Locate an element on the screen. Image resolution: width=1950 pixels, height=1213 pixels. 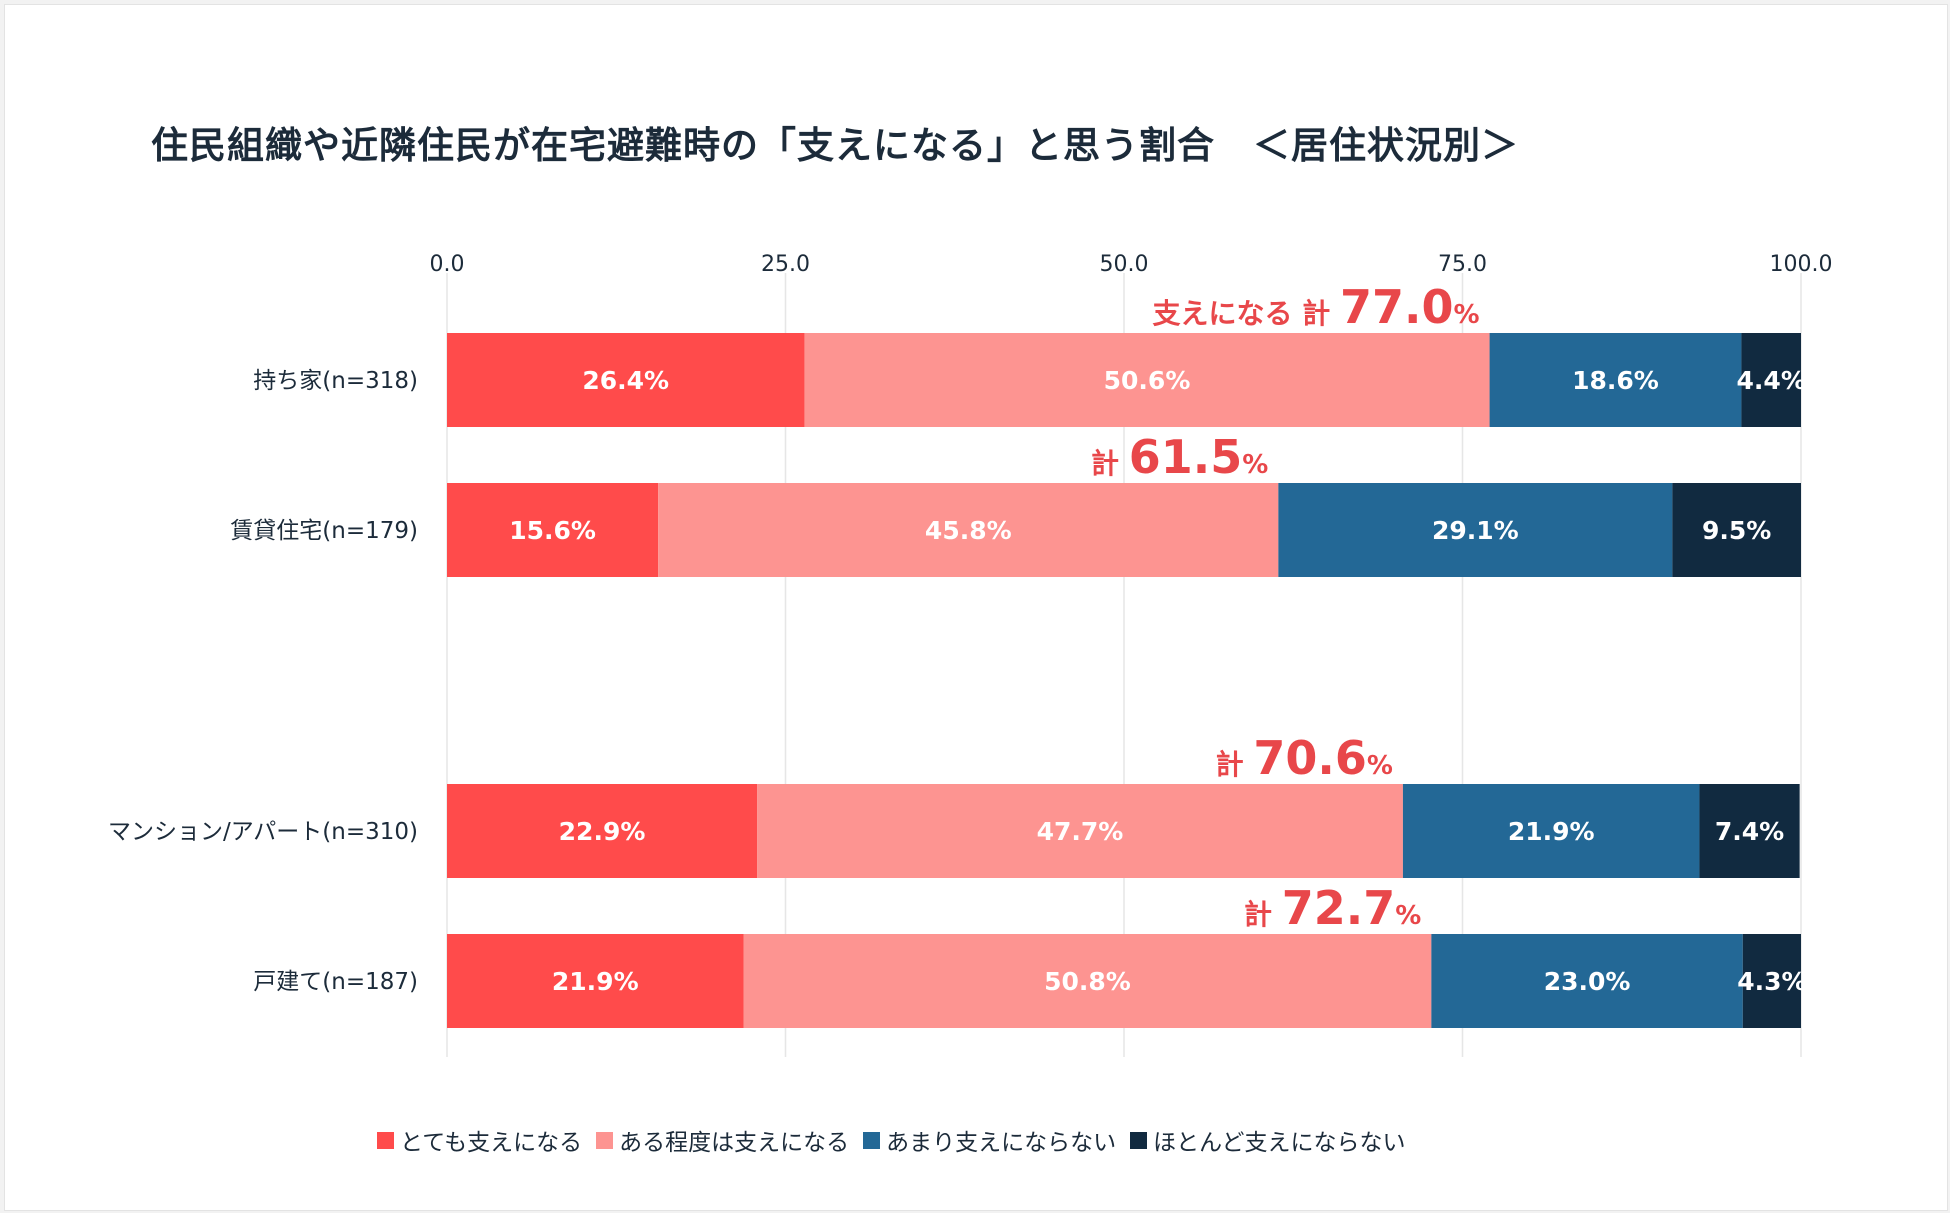
data-label: 23.0% is located at coordinates (1587, 981).